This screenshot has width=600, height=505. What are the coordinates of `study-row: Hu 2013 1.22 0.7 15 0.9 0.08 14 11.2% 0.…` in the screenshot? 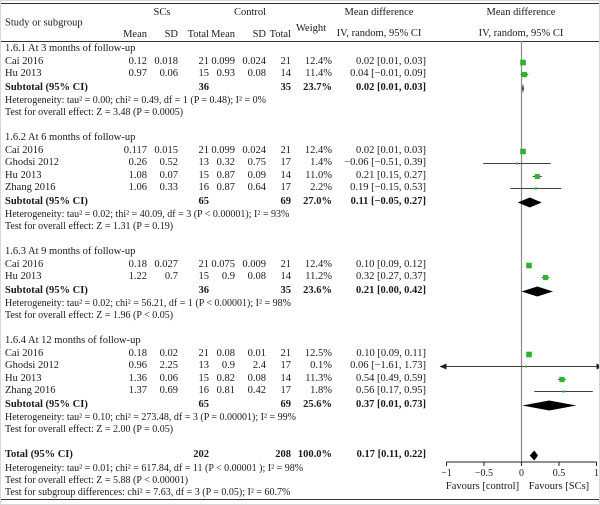 It's located at (213, 277).